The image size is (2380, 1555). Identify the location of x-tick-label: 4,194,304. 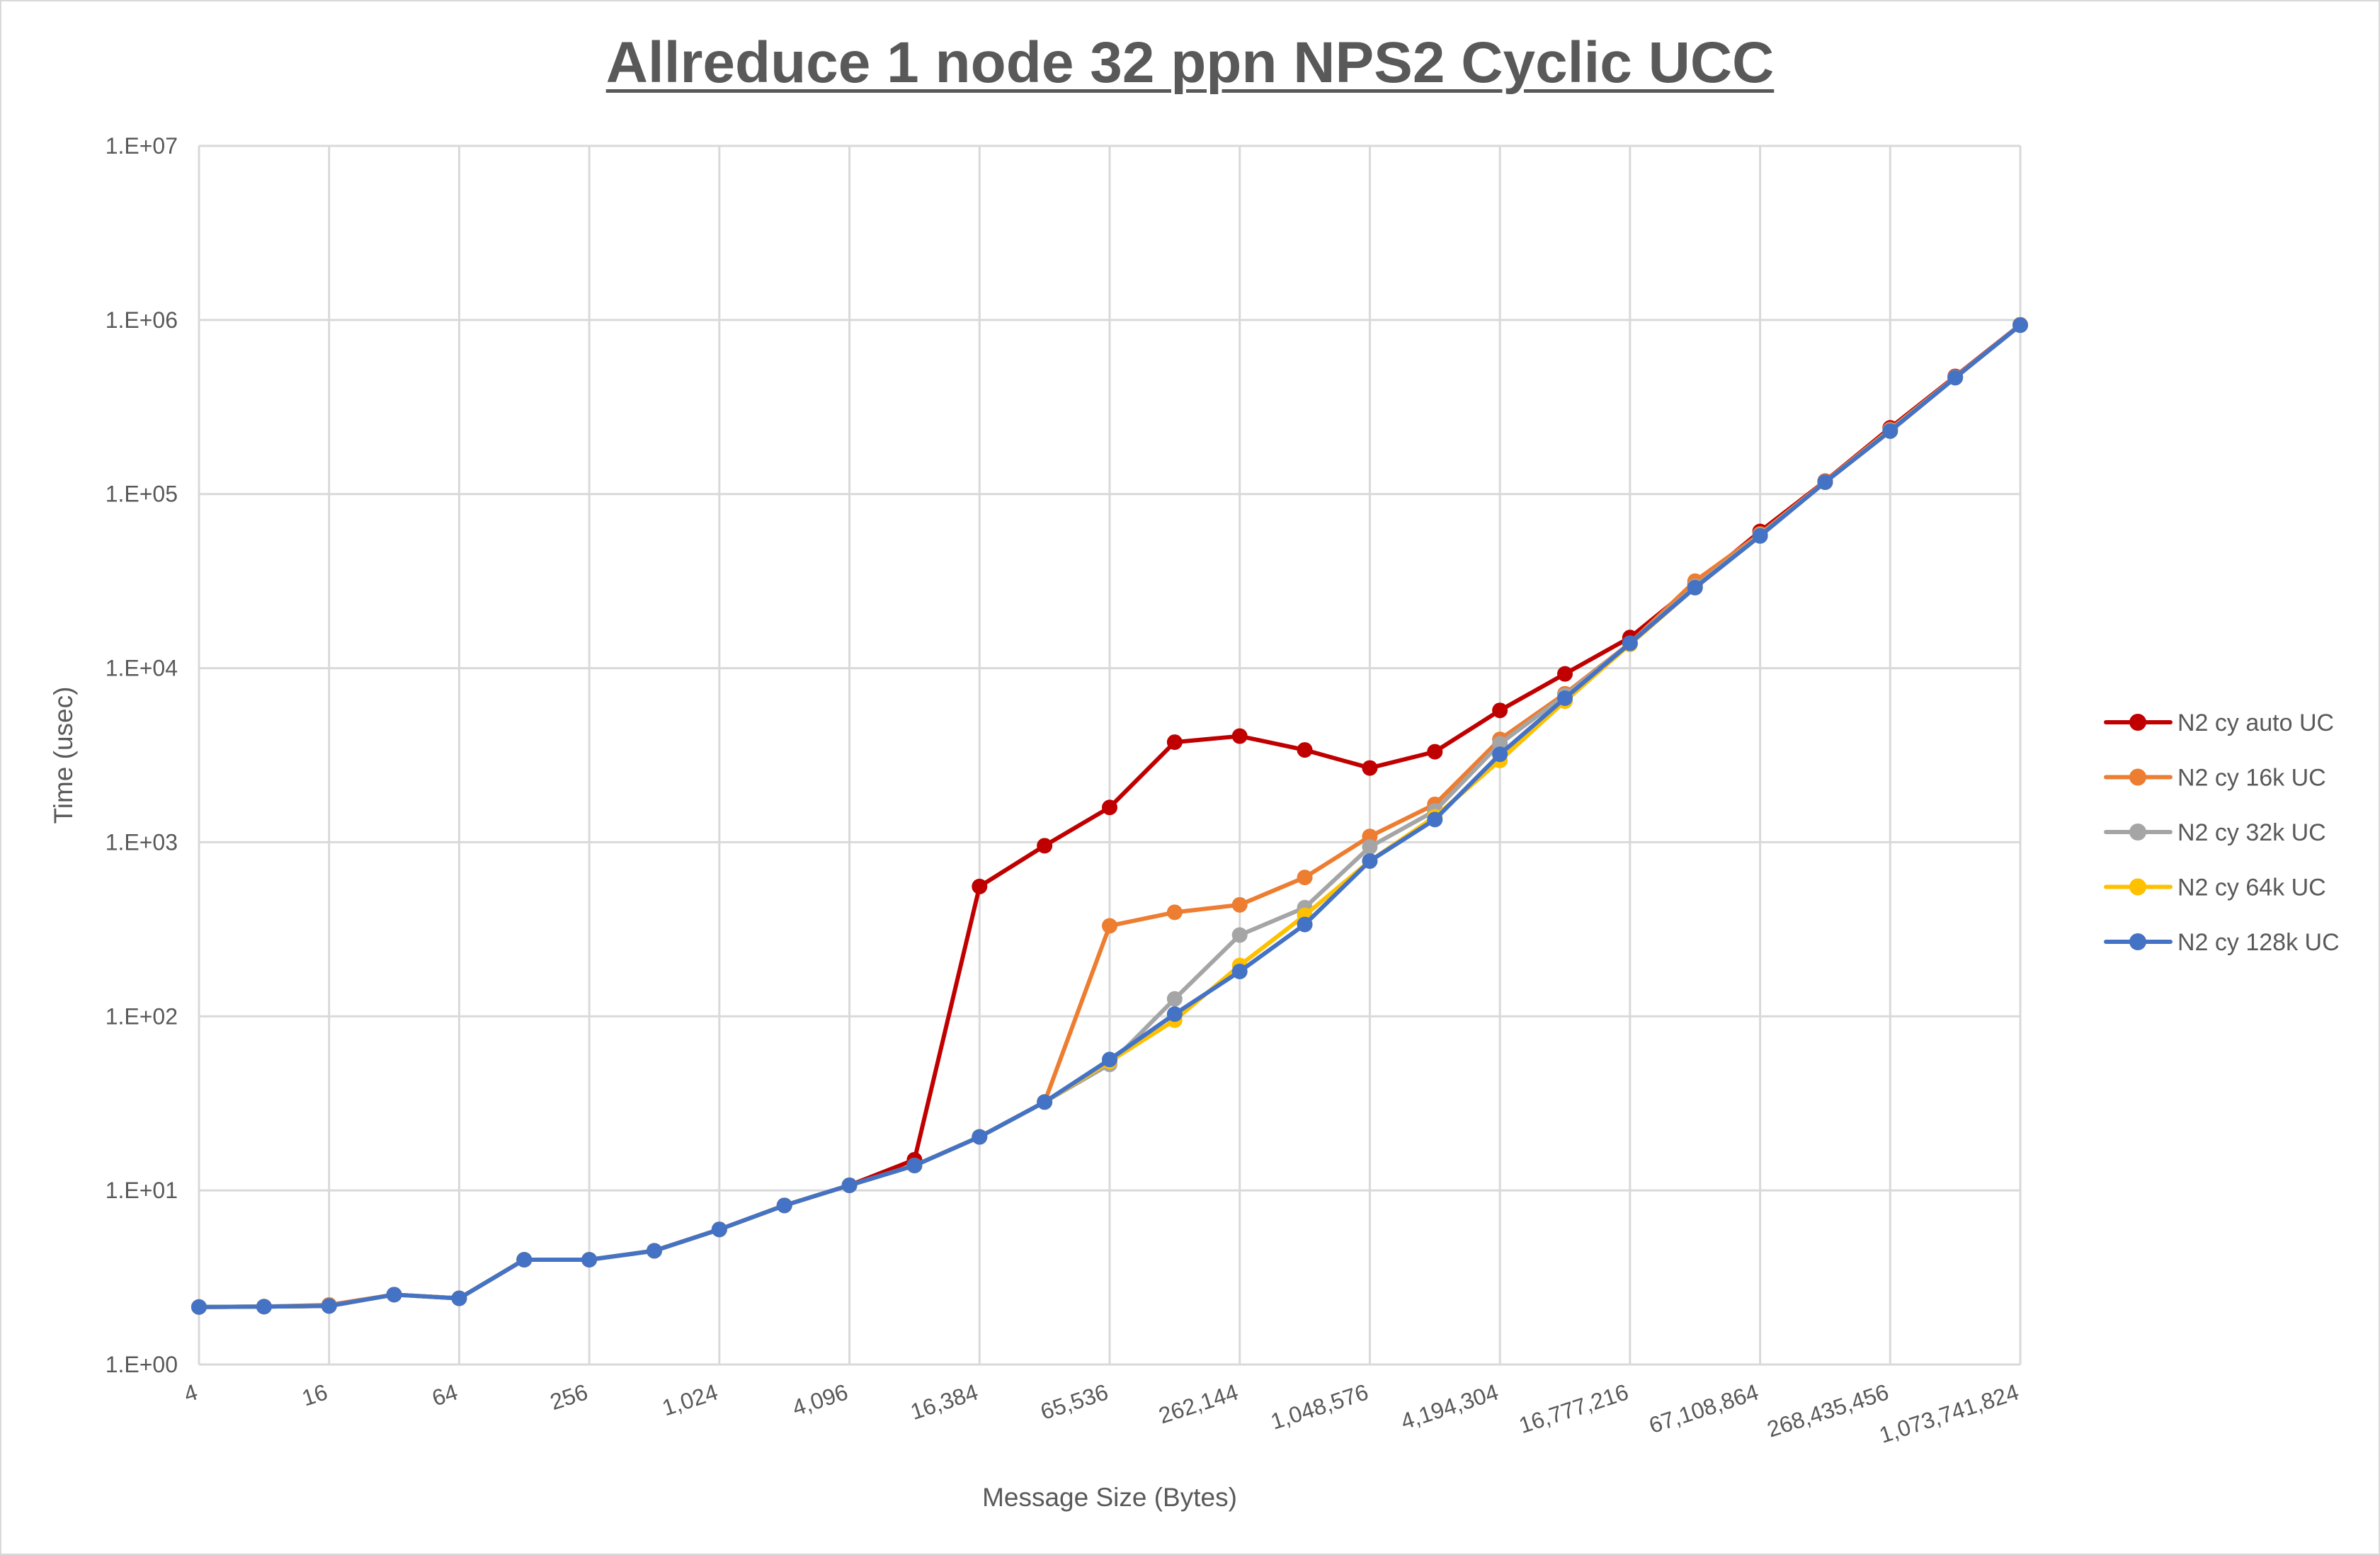
(1450, 1406).